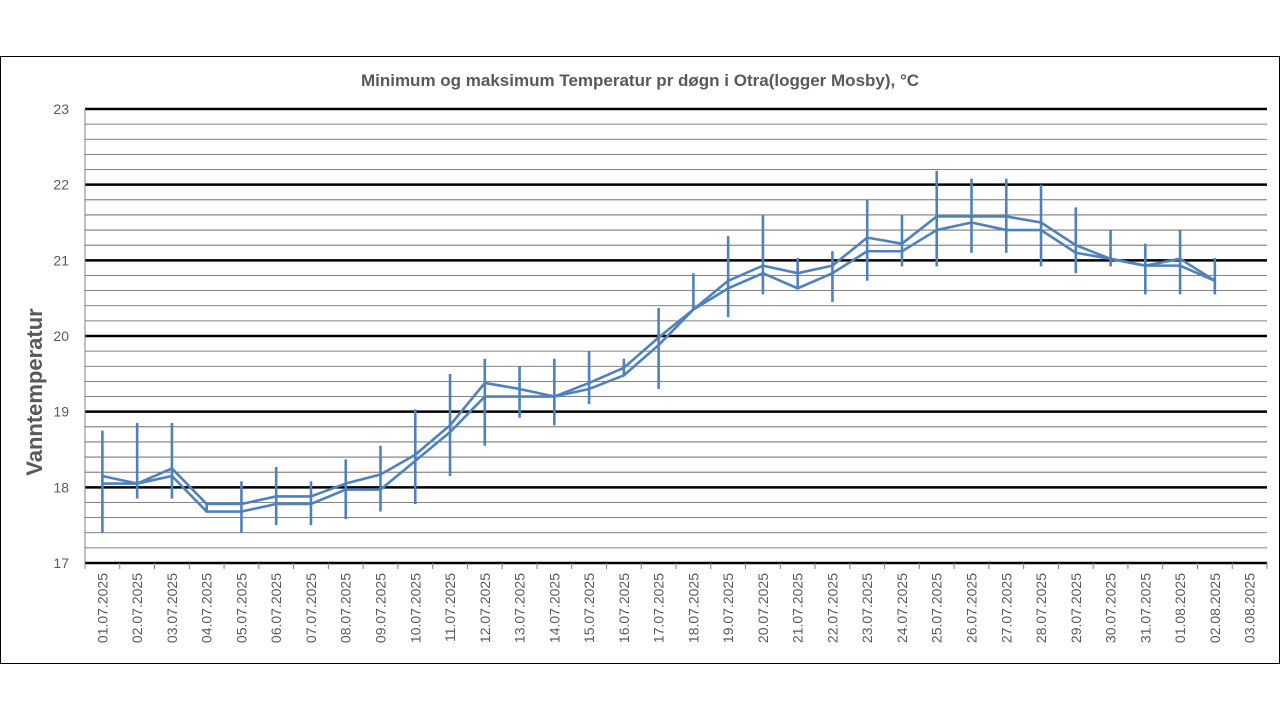  What do you see at coordinates (1250, 608) in the screenshot?
I see `x-tick-label: 03.08.2025` at bounding box center [1250, 608].